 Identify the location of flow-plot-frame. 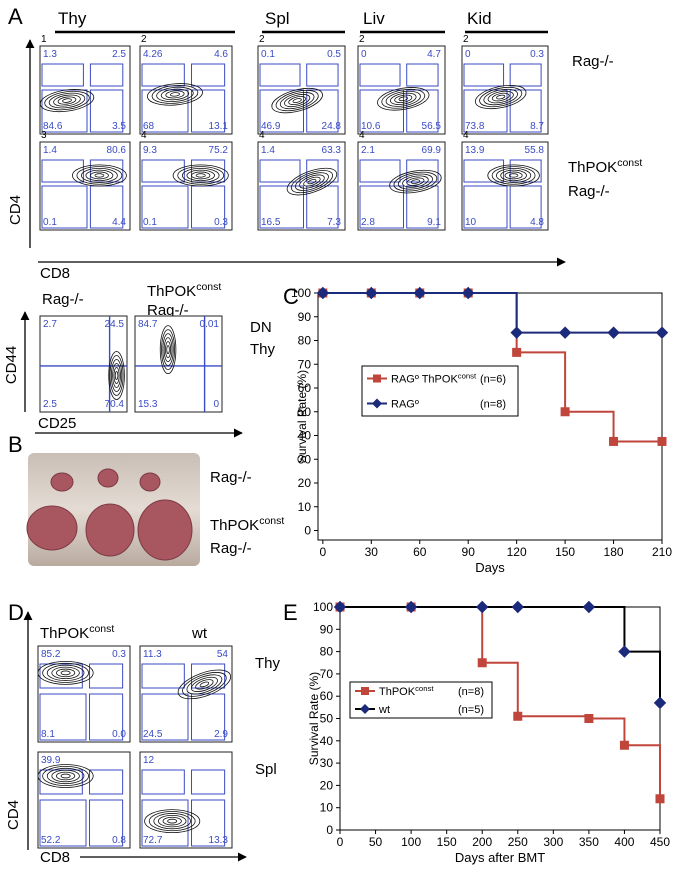
(83, 364).